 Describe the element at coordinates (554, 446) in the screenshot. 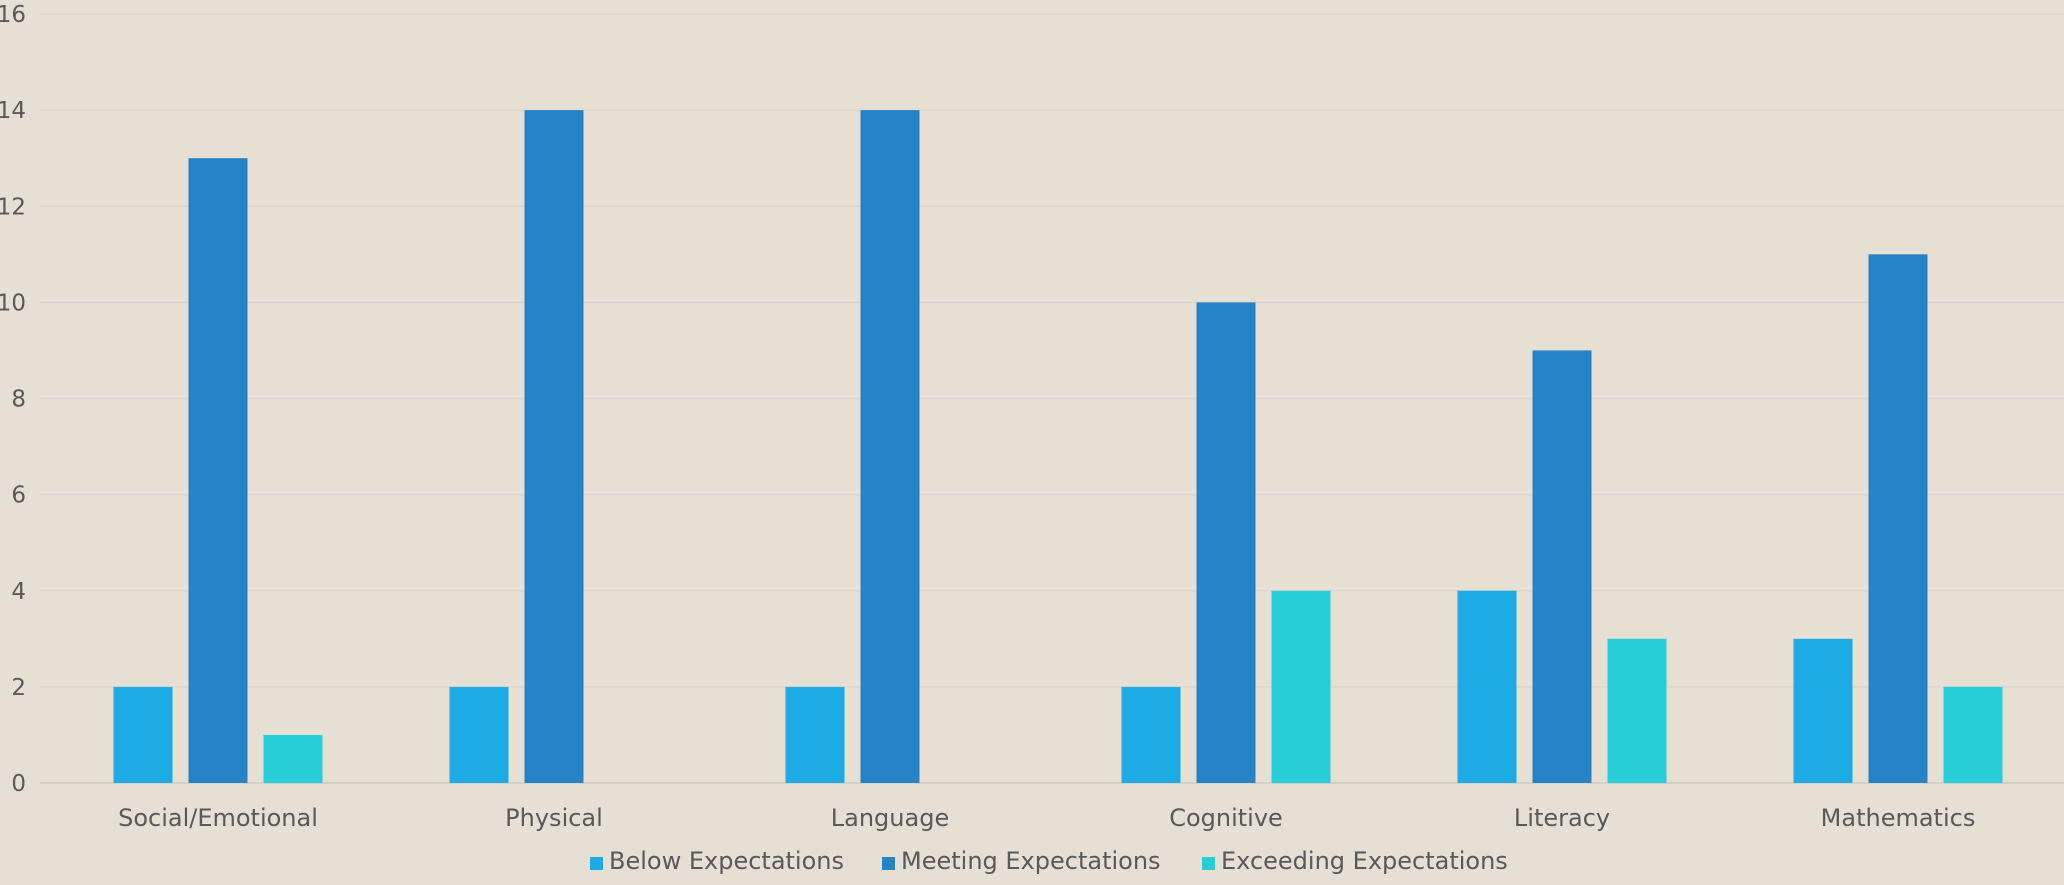

I see `bar-meeting-expectations-physical` at that location.